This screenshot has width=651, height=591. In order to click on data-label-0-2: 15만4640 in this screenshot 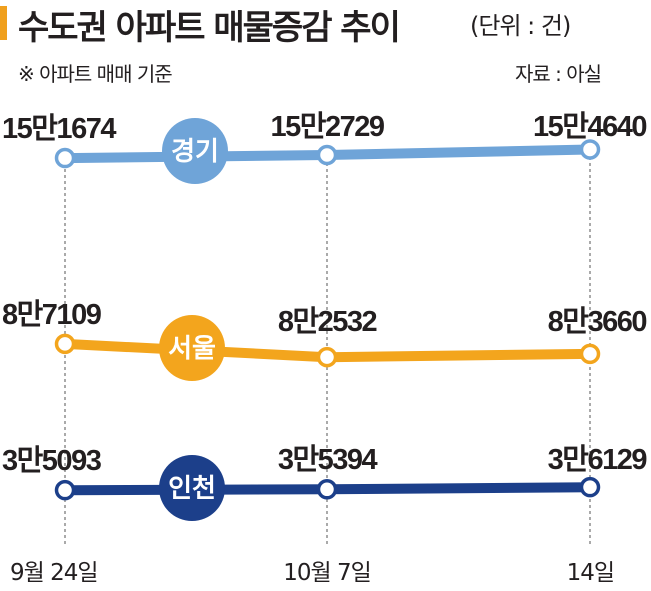, I will do `click(589, 126)`.